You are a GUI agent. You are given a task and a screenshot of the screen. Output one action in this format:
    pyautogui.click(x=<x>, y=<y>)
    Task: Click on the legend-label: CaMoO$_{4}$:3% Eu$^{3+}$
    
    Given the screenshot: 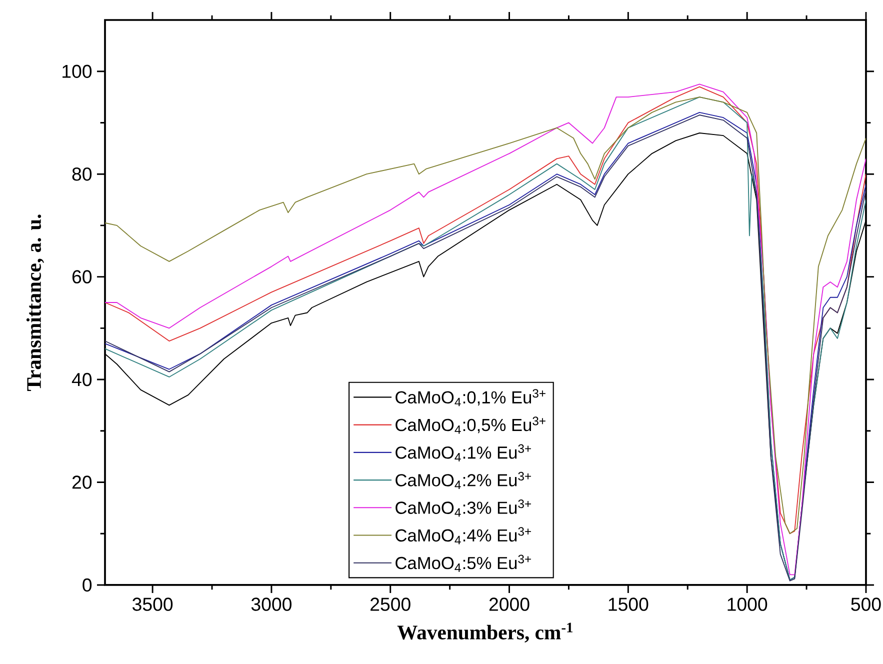 What is the action you would take?
    pyautogui.click(x=463, y=508)
    